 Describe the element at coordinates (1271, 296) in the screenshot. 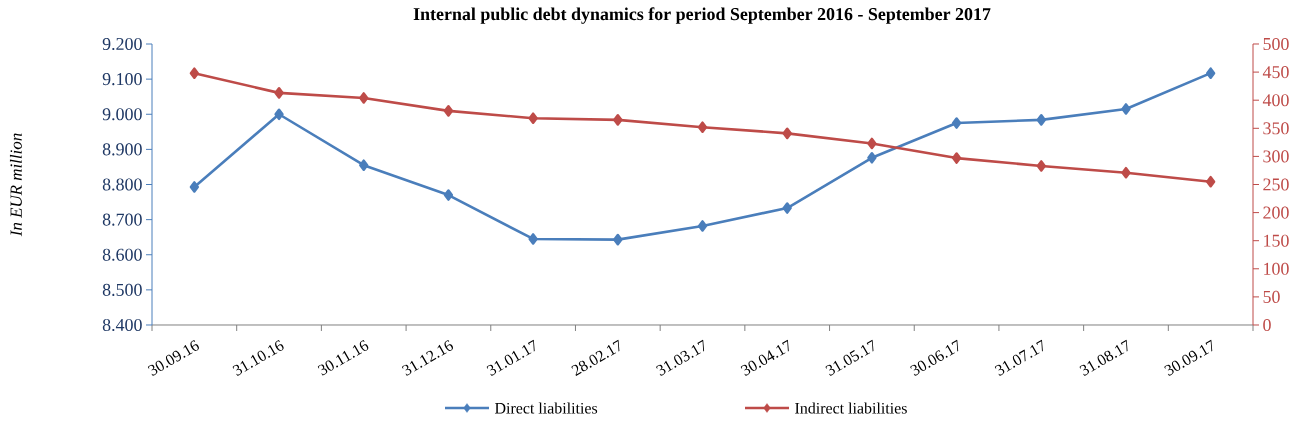

I see `y2-tick-label: 50` at that location.